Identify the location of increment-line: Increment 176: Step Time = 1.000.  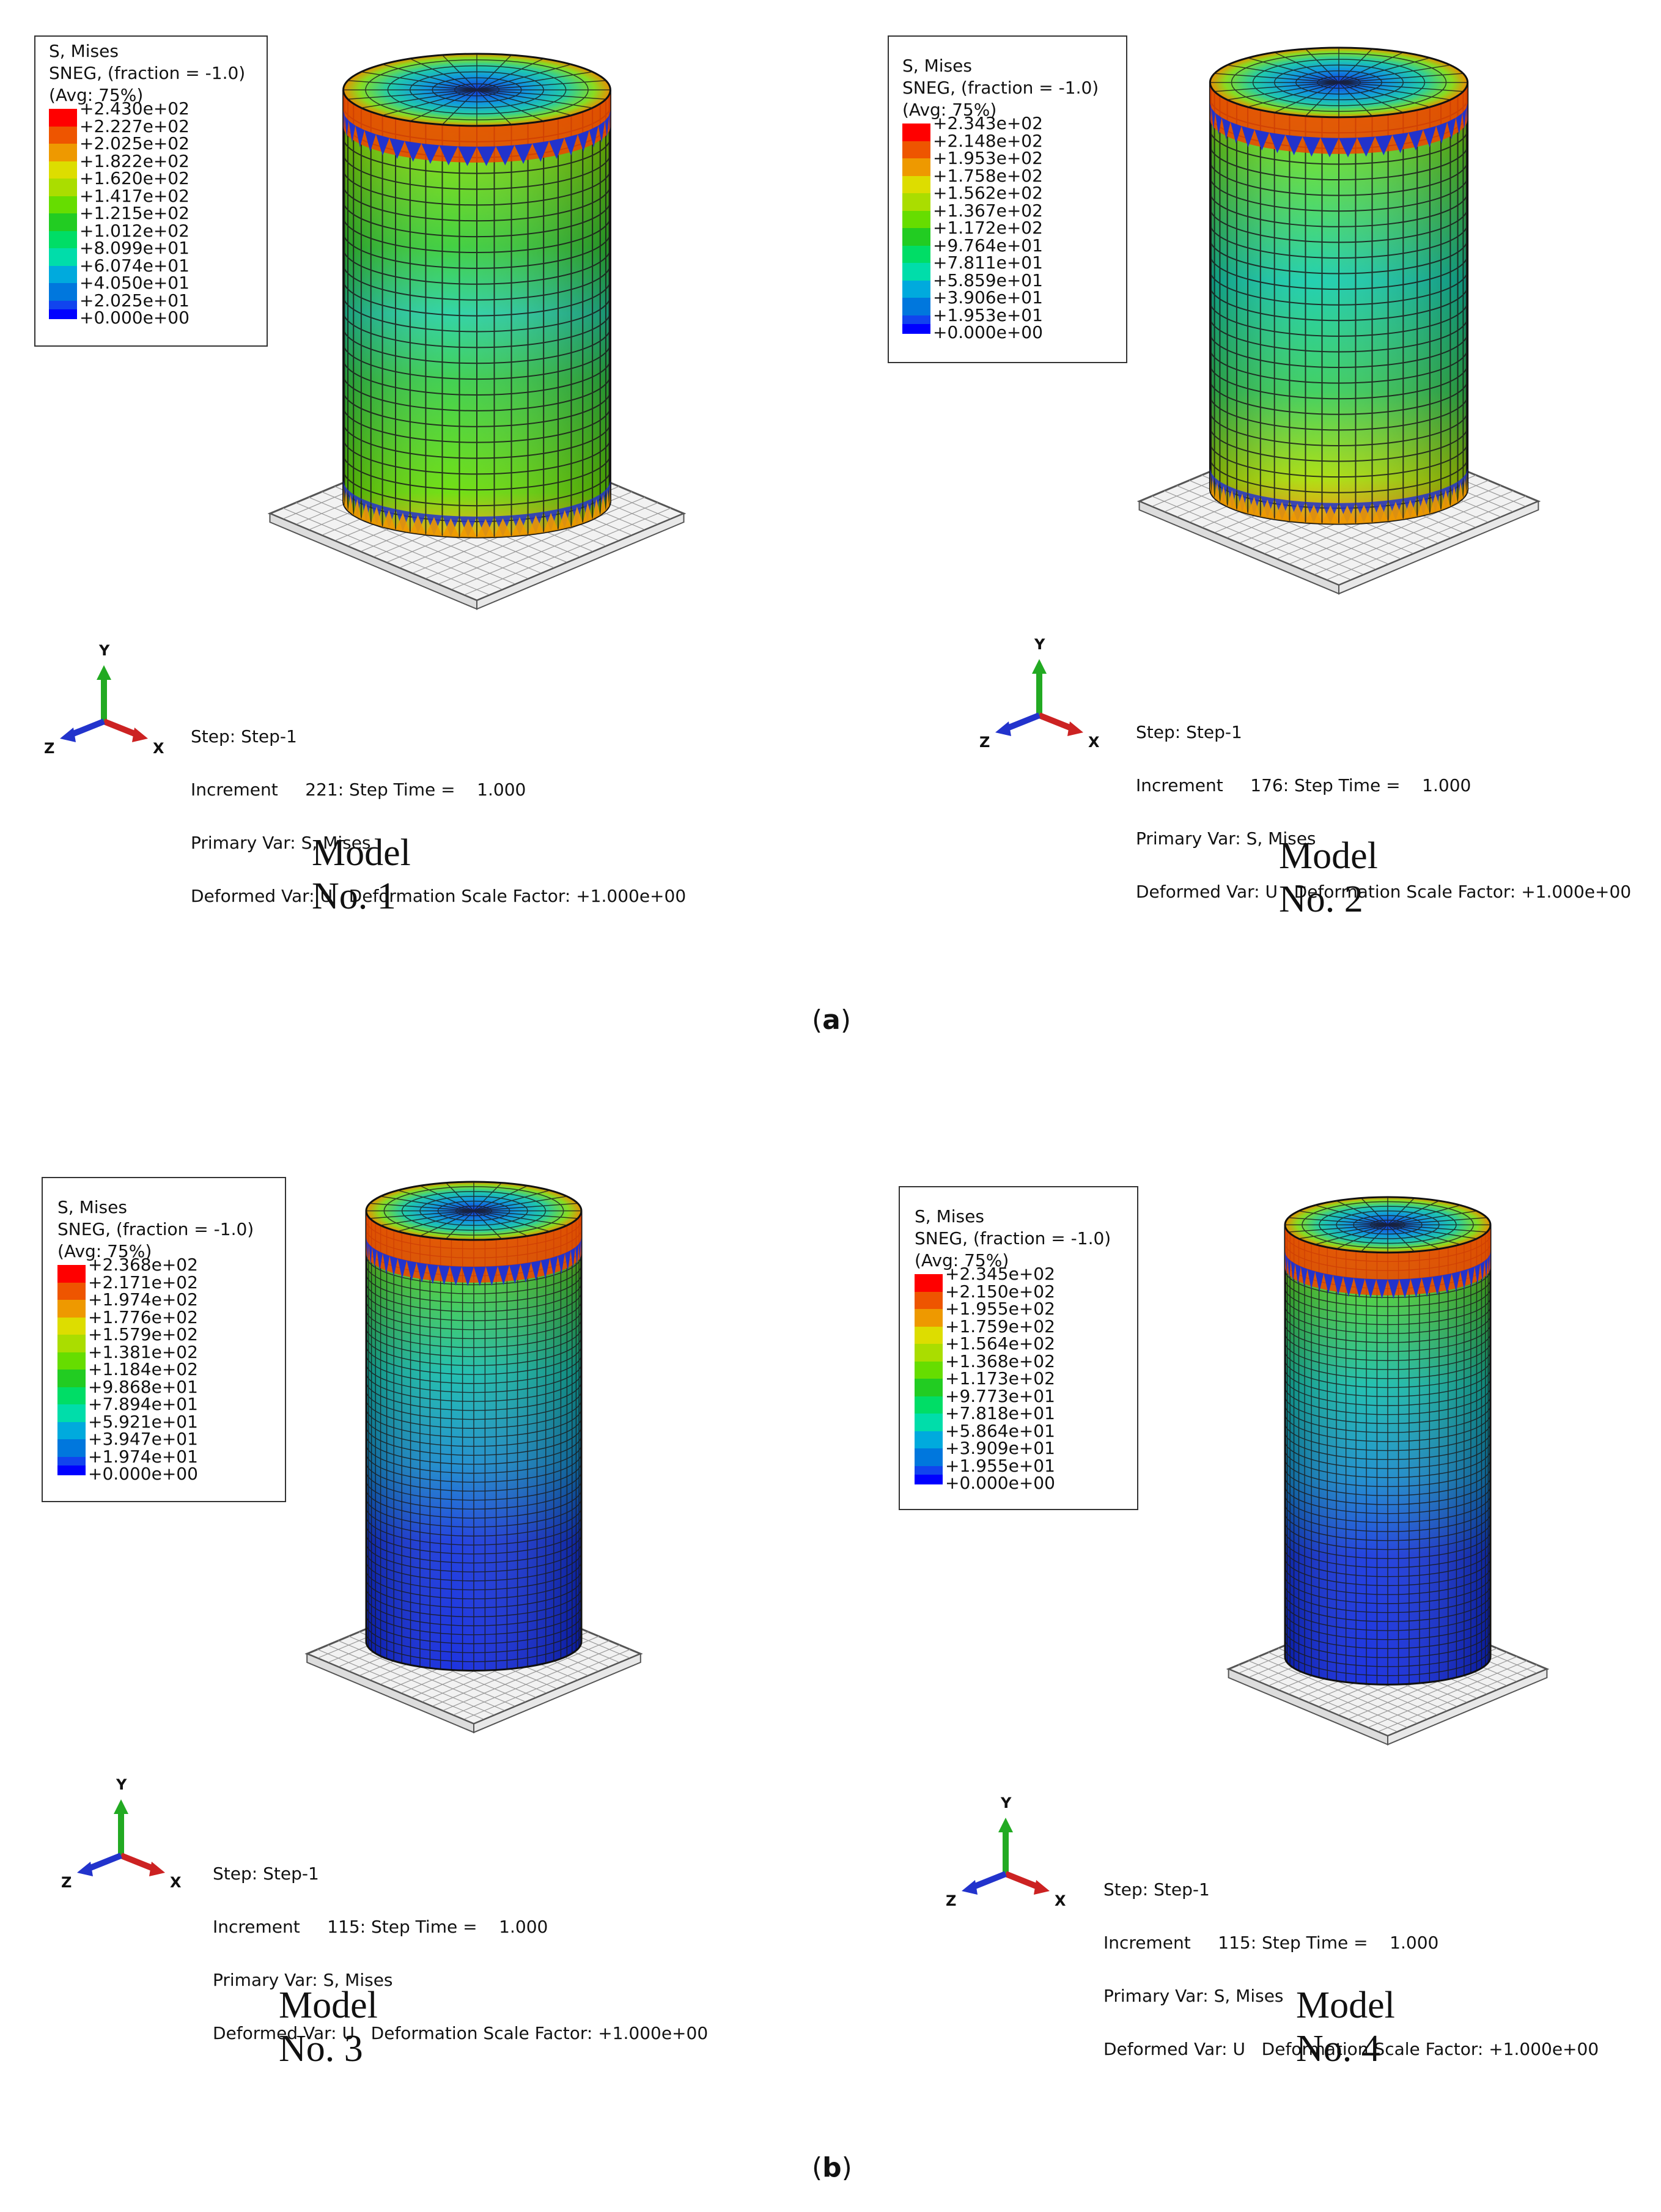
(1303, 785).